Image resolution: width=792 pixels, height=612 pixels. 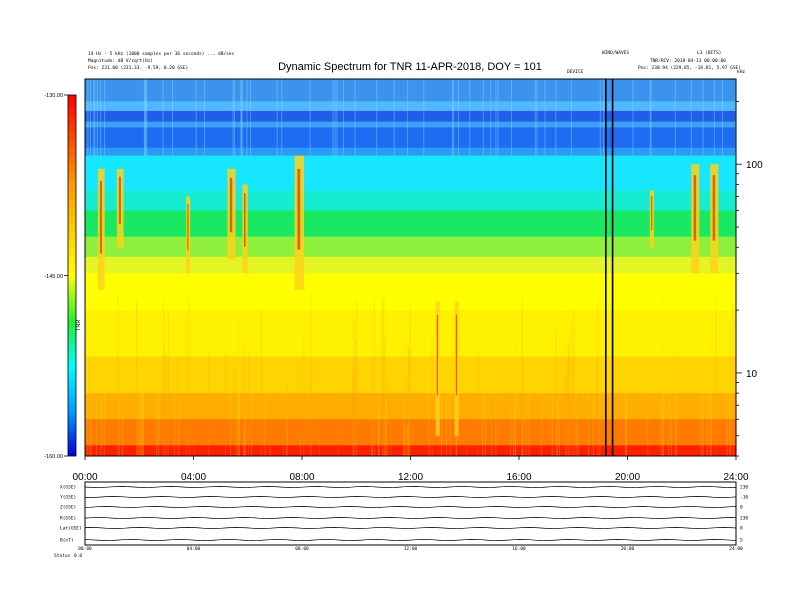 I want to click on colorbar-label: TNR, so click(x=79, y=325).